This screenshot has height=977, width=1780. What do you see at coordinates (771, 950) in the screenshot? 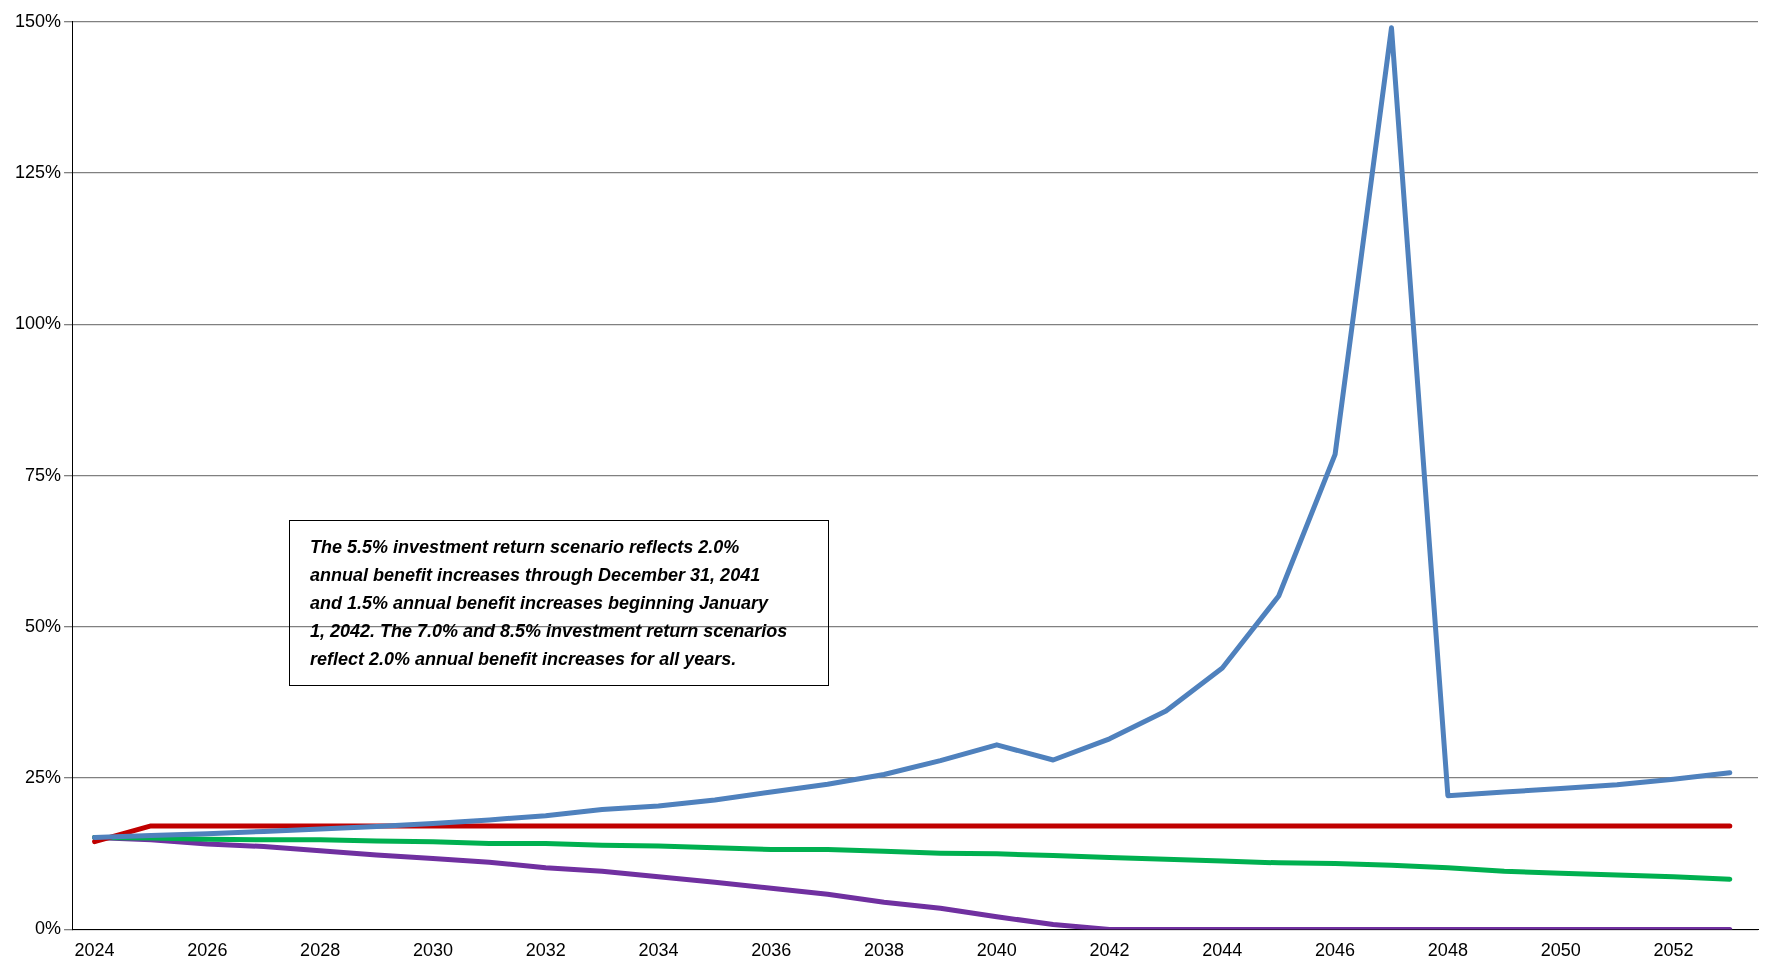
I see `x-tick-label: 2036` at bounding box center [771, 950].